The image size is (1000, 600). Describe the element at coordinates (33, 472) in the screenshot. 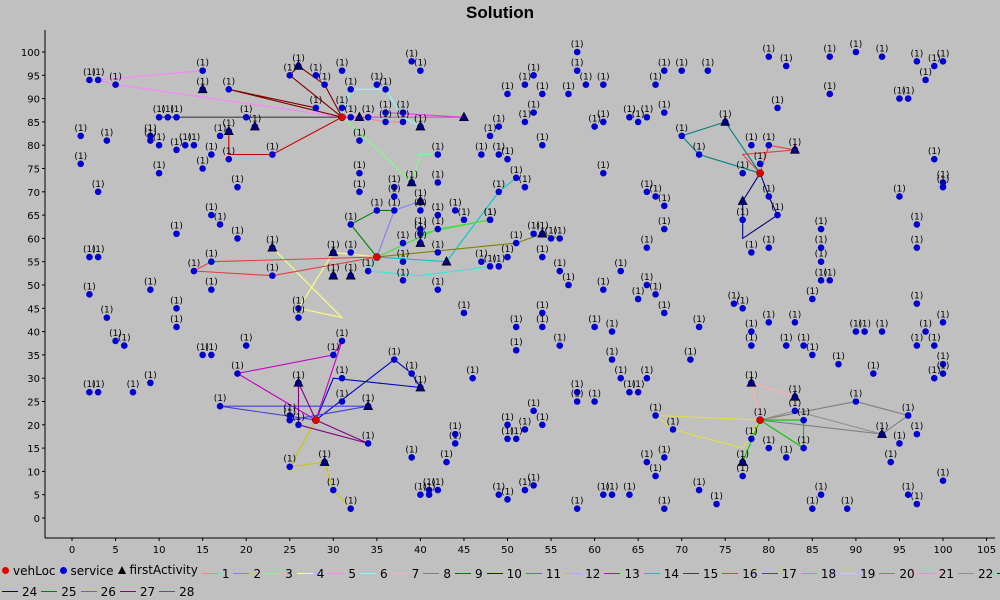

I see `y-tick-label: 10` at that location.